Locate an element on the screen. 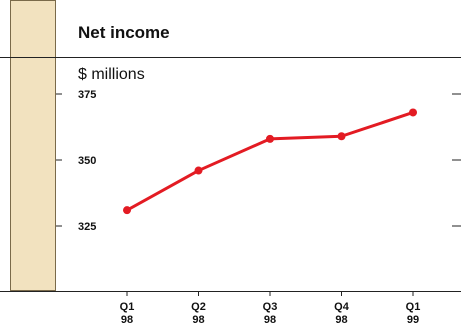 The width and height of the screenshot is (461, 328). y-tick-label: 350 is located at coordinates (87, 161).